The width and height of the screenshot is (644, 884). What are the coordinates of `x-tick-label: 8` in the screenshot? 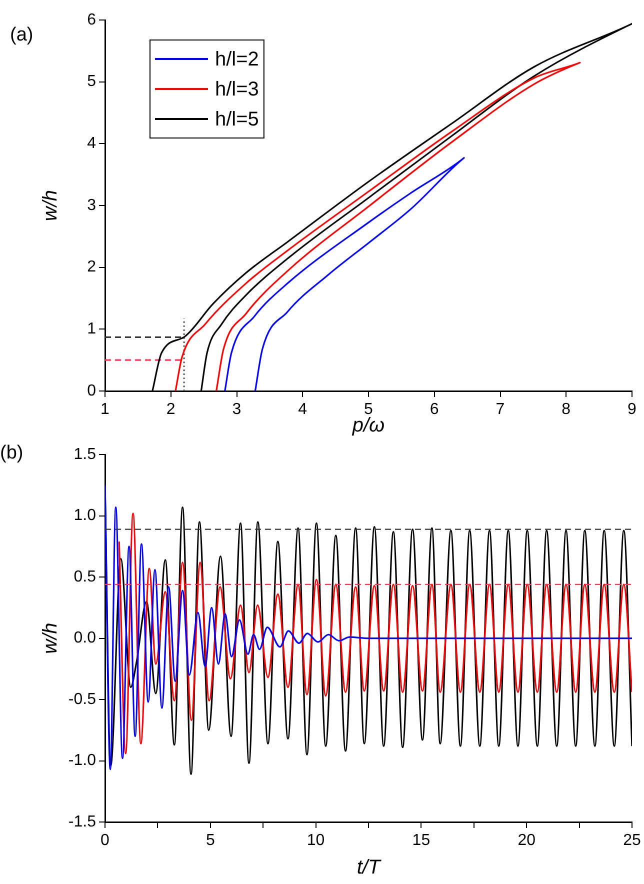 It's located at (566, 409).